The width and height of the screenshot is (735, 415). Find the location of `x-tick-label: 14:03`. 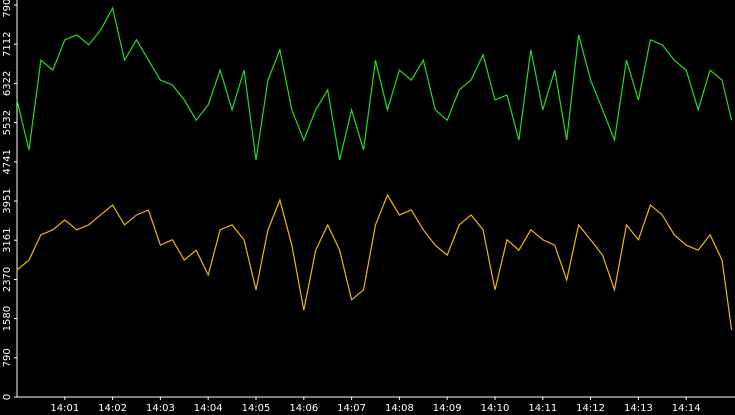

x-tick-label: 14:03 is located at coordinates (160, 408).